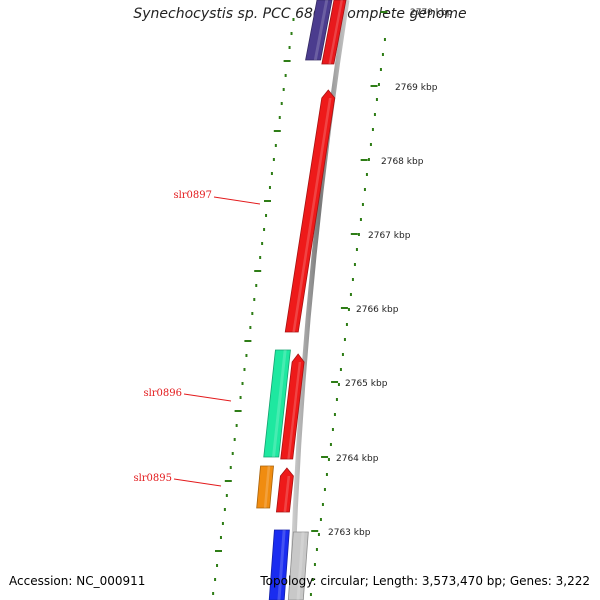  I want to click on gene-label-slr0897: slr0897, so click(192, 195).